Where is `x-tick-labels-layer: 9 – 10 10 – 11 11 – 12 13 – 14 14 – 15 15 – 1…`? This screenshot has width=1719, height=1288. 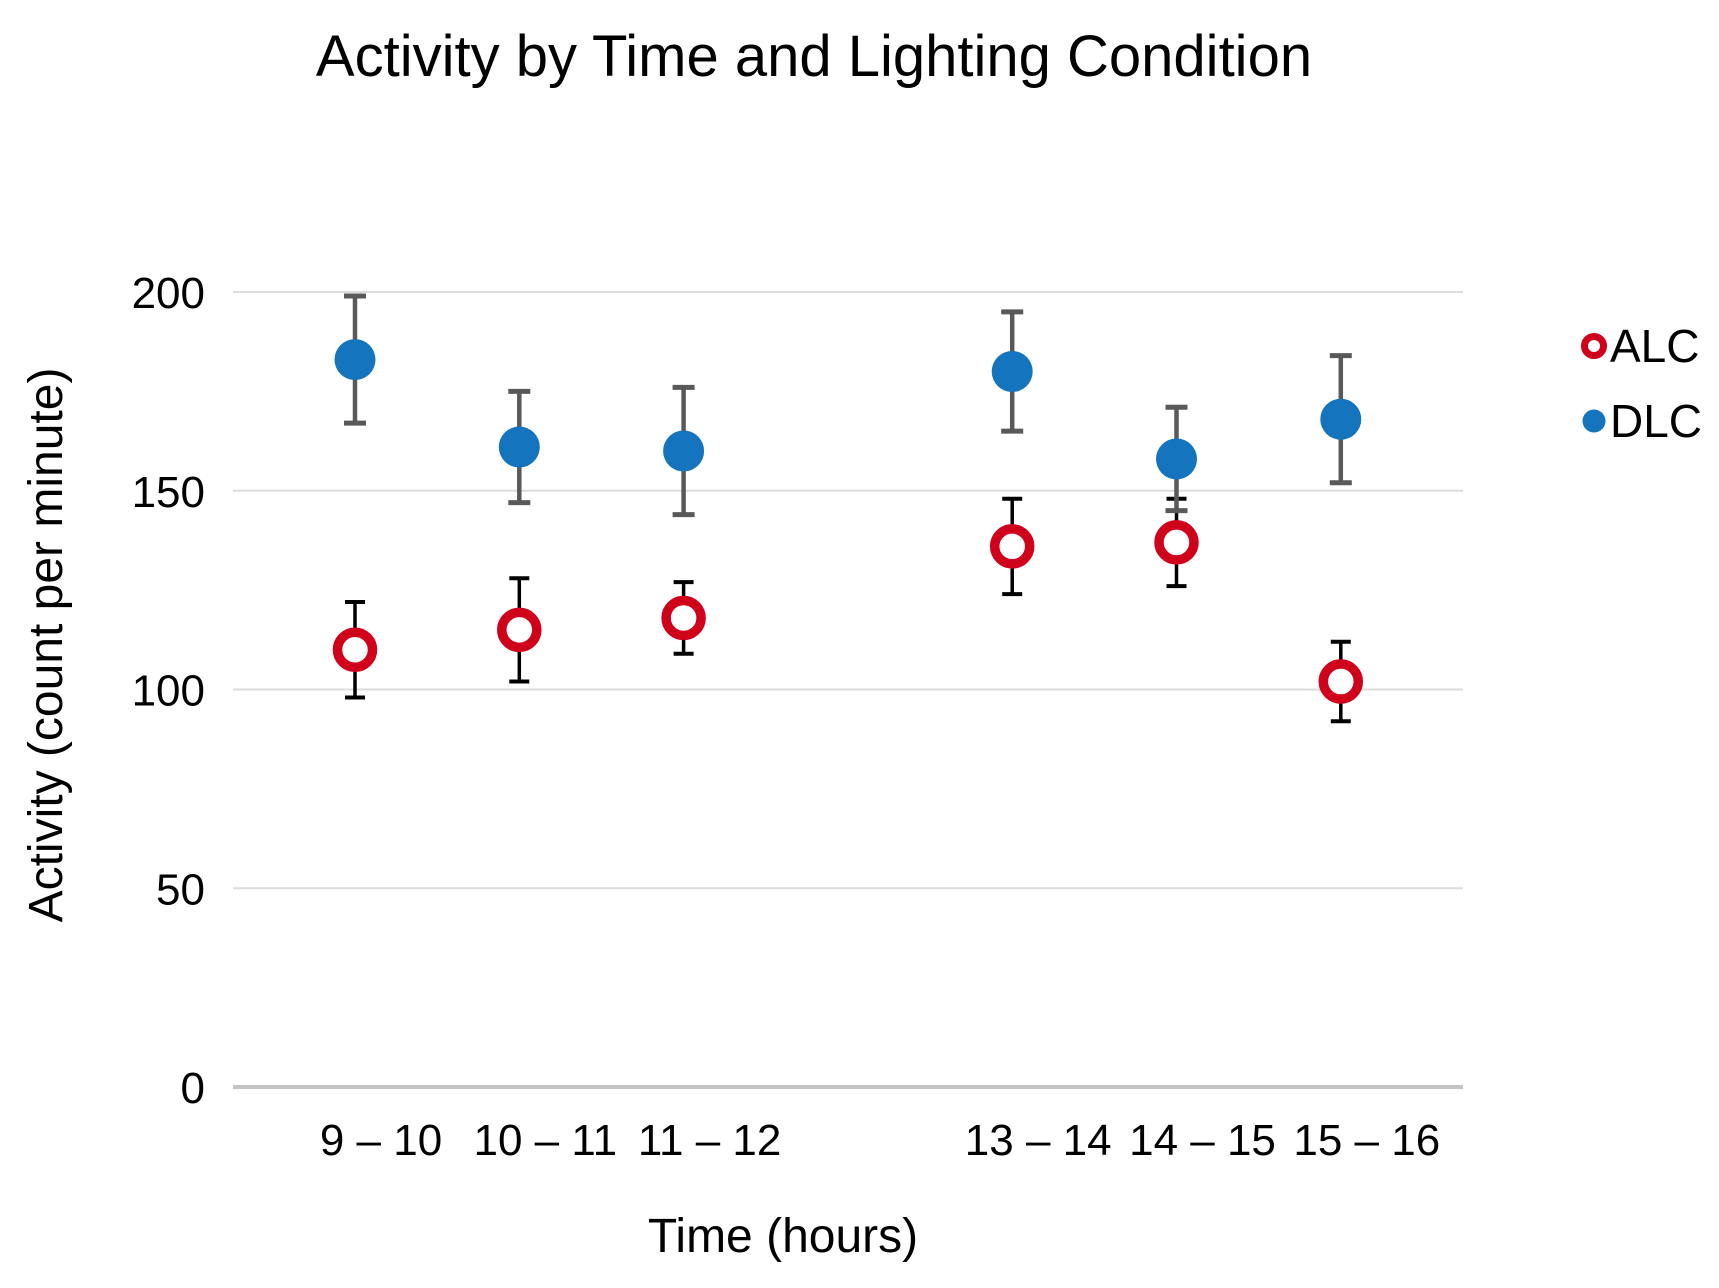 x-tick-labels-layer: 9 – 10 10 – 11 11 – 12 13 – 14 14 – 15 15 – 1… is located at coordinates (880, 1140).